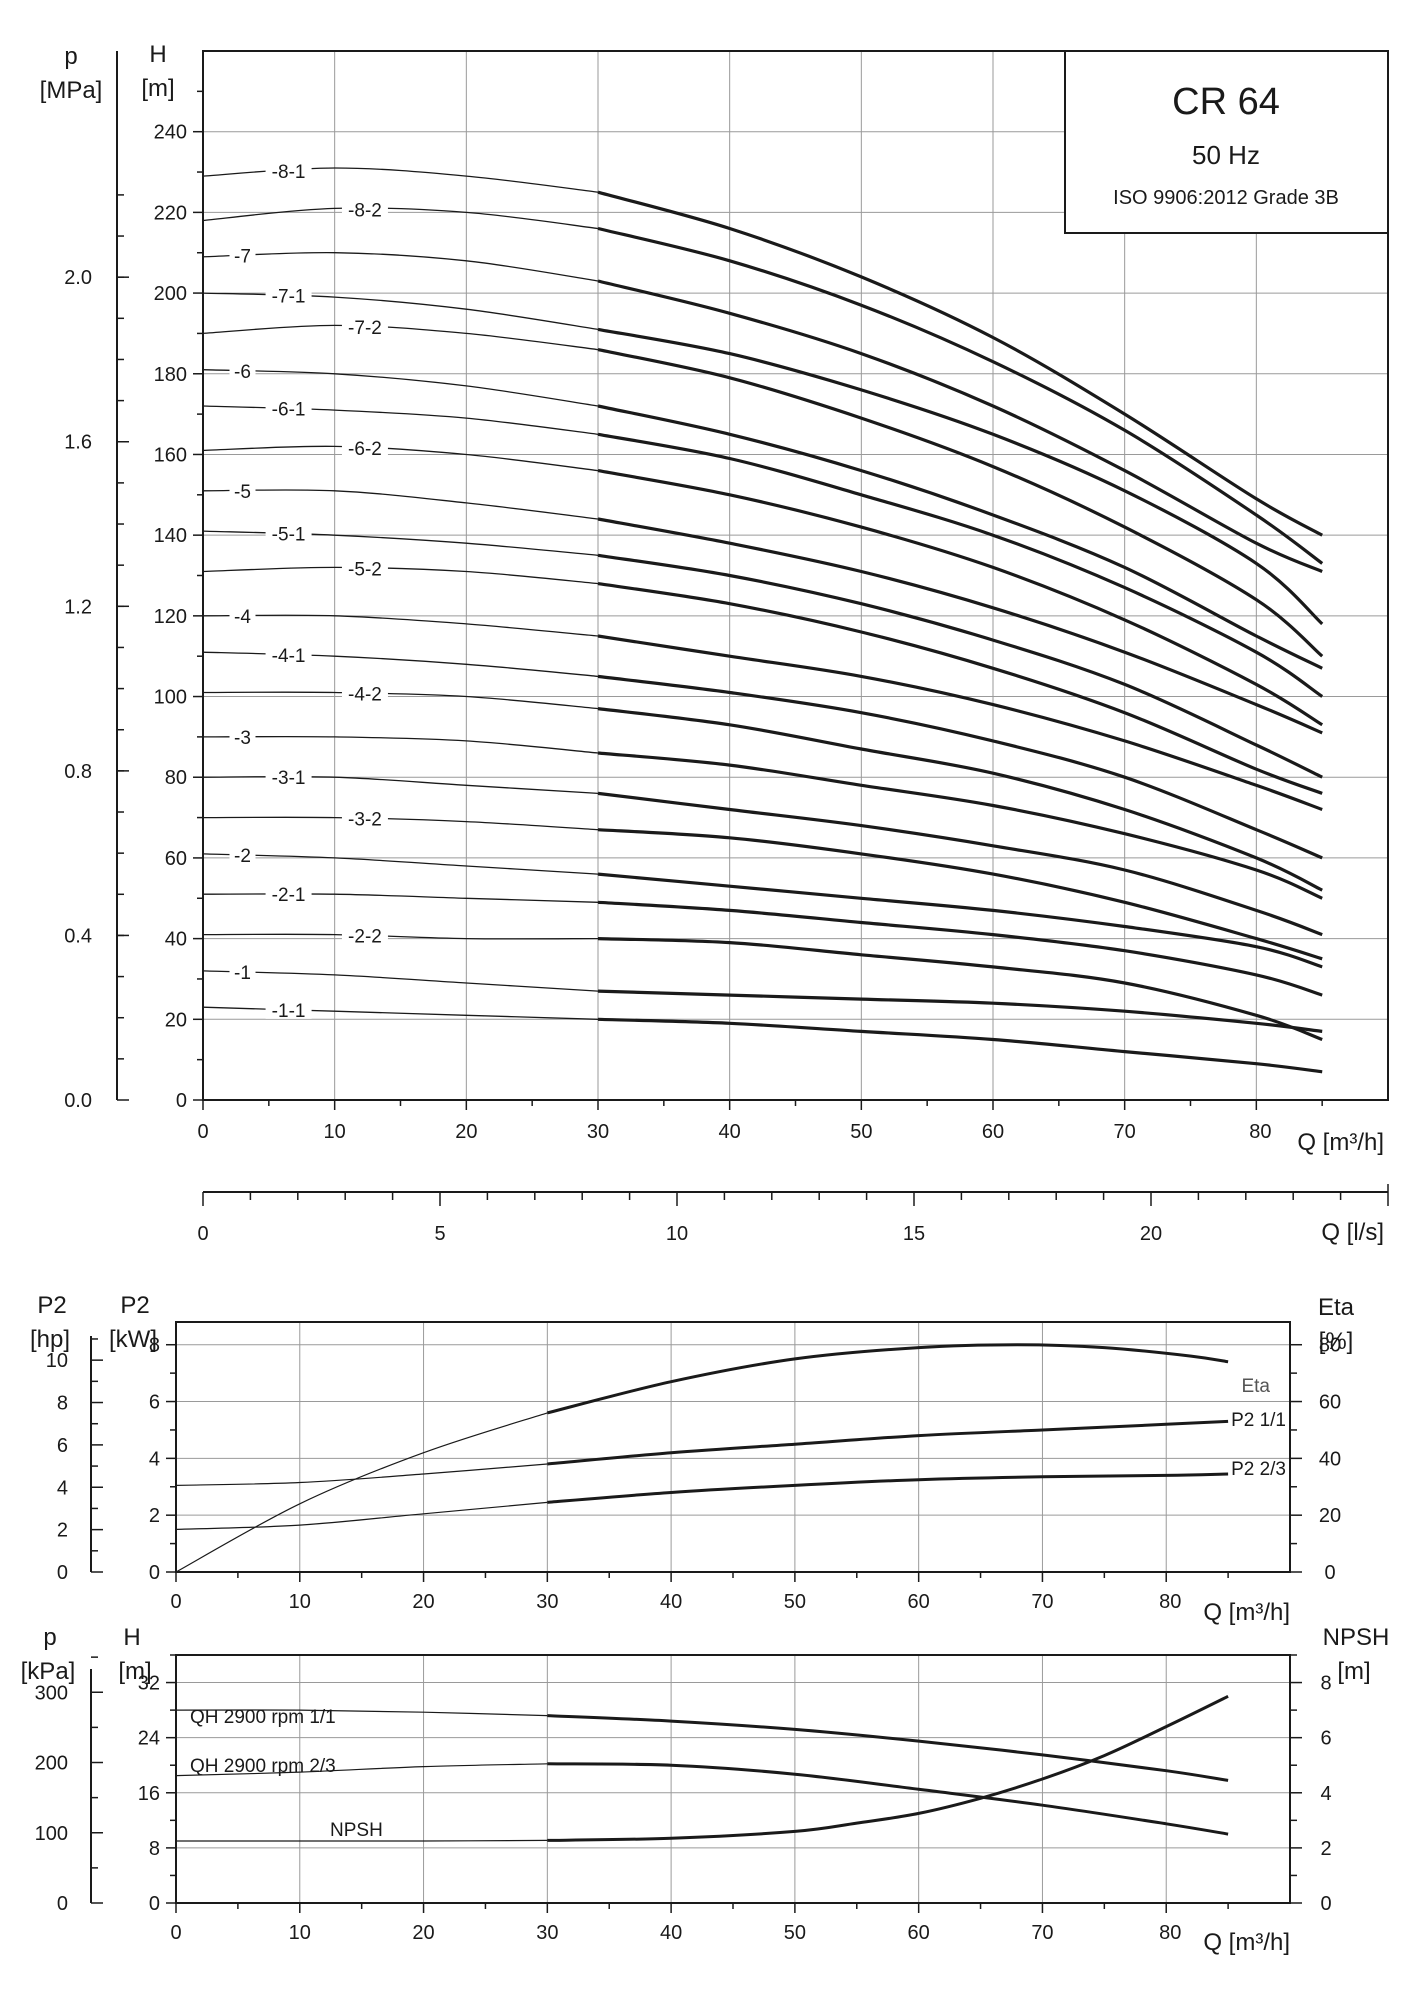 The height and width of the screenshot is (2000, 1414). Describe the element at coordinates (78, 607) in the screenshot. I see `p-tick-label: 1.2` at that location.